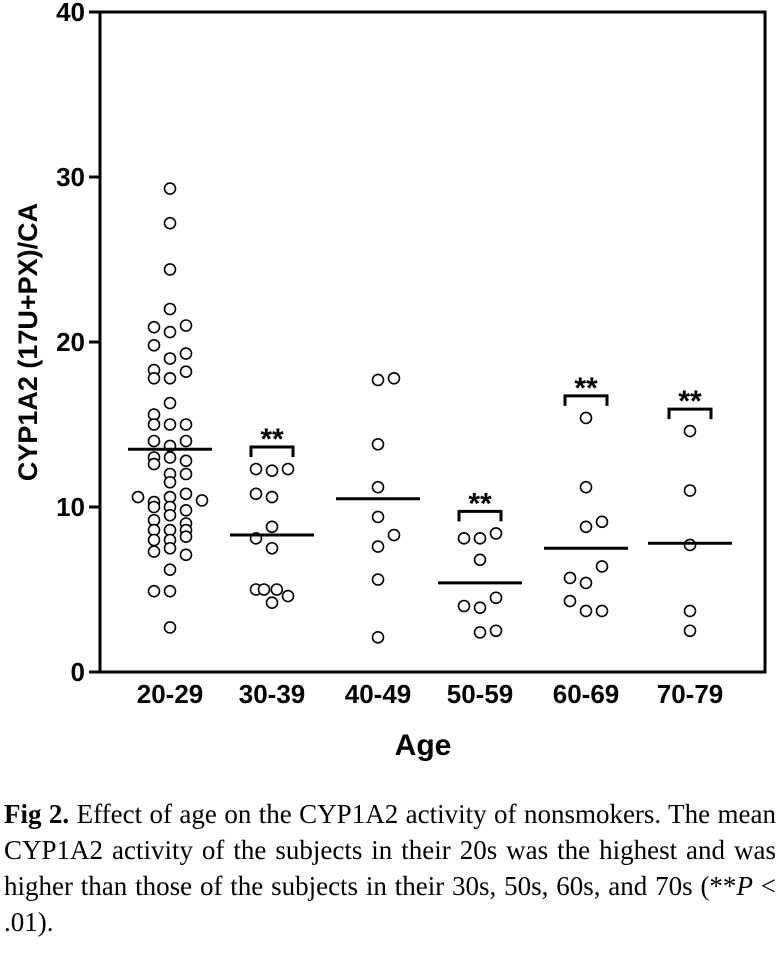  I want to click on x-axis-label: Age, so click(423, 745).